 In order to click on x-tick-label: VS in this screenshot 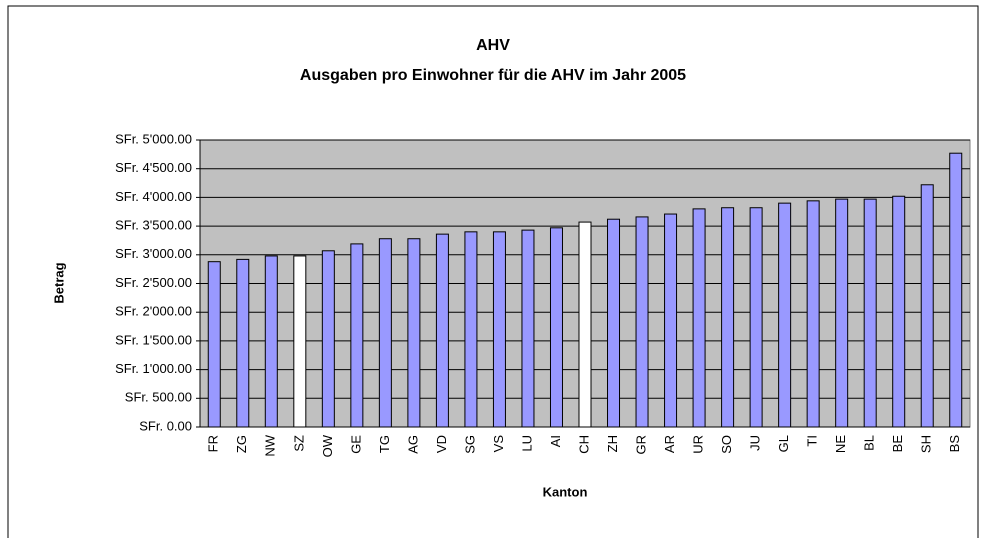, I will do `click(498, 444)`.